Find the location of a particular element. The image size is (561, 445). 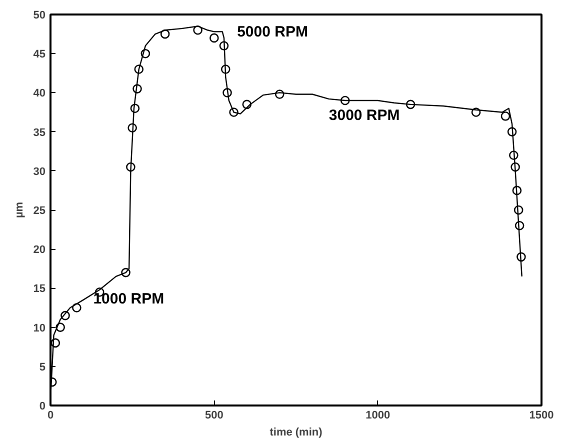

x-tick-label: 1500 is located at coordinates (541, 416).